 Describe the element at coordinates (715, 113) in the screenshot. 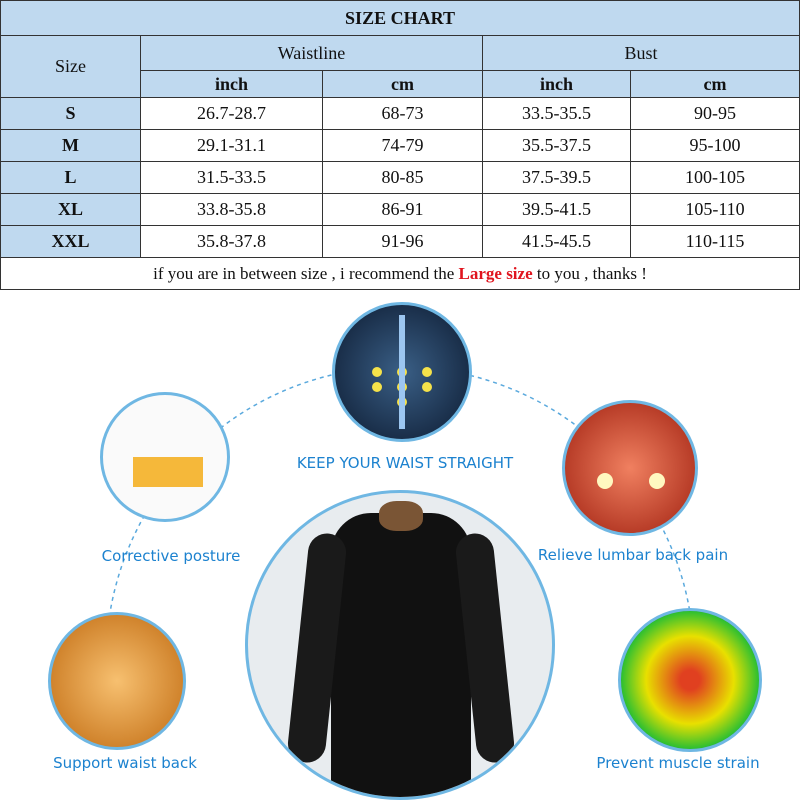

I see `size-value: 90-95` at that location.